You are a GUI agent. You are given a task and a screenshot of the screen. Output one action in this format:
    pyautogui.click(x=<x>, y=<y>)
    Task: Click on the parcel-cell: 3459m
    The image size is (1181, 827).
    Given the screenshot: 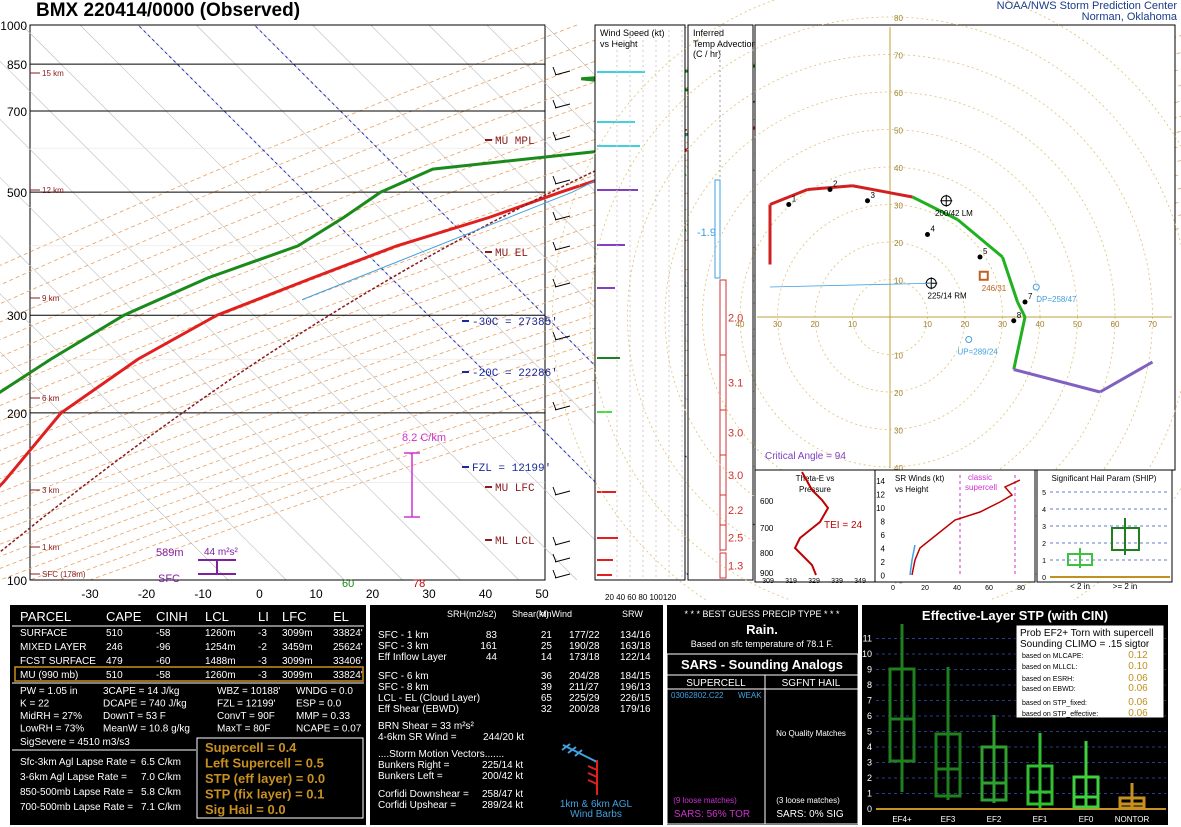 What is the action you would take?
    pyautogui.click(x=297, y=647)
    